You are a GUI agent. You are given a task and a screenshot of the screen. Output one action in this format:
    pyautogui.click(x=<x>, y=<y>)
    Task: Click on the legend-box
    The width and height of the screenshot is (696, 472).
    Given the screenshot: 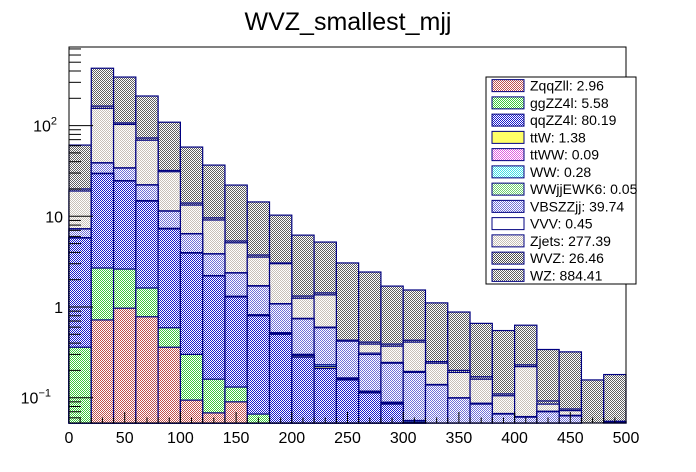 What is the action you would take?
    pyautogui.click(x=561, y=180)
    